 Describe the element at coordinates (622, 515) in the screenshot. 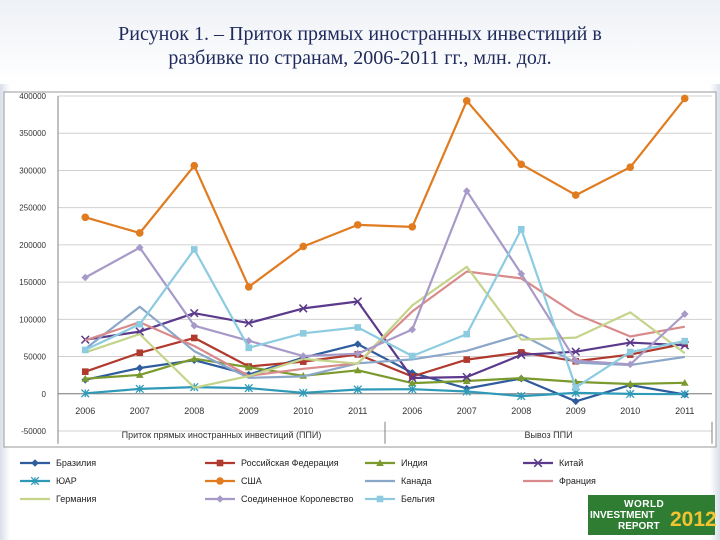

I see `logo-word-2: INVESTMENT` at that location.